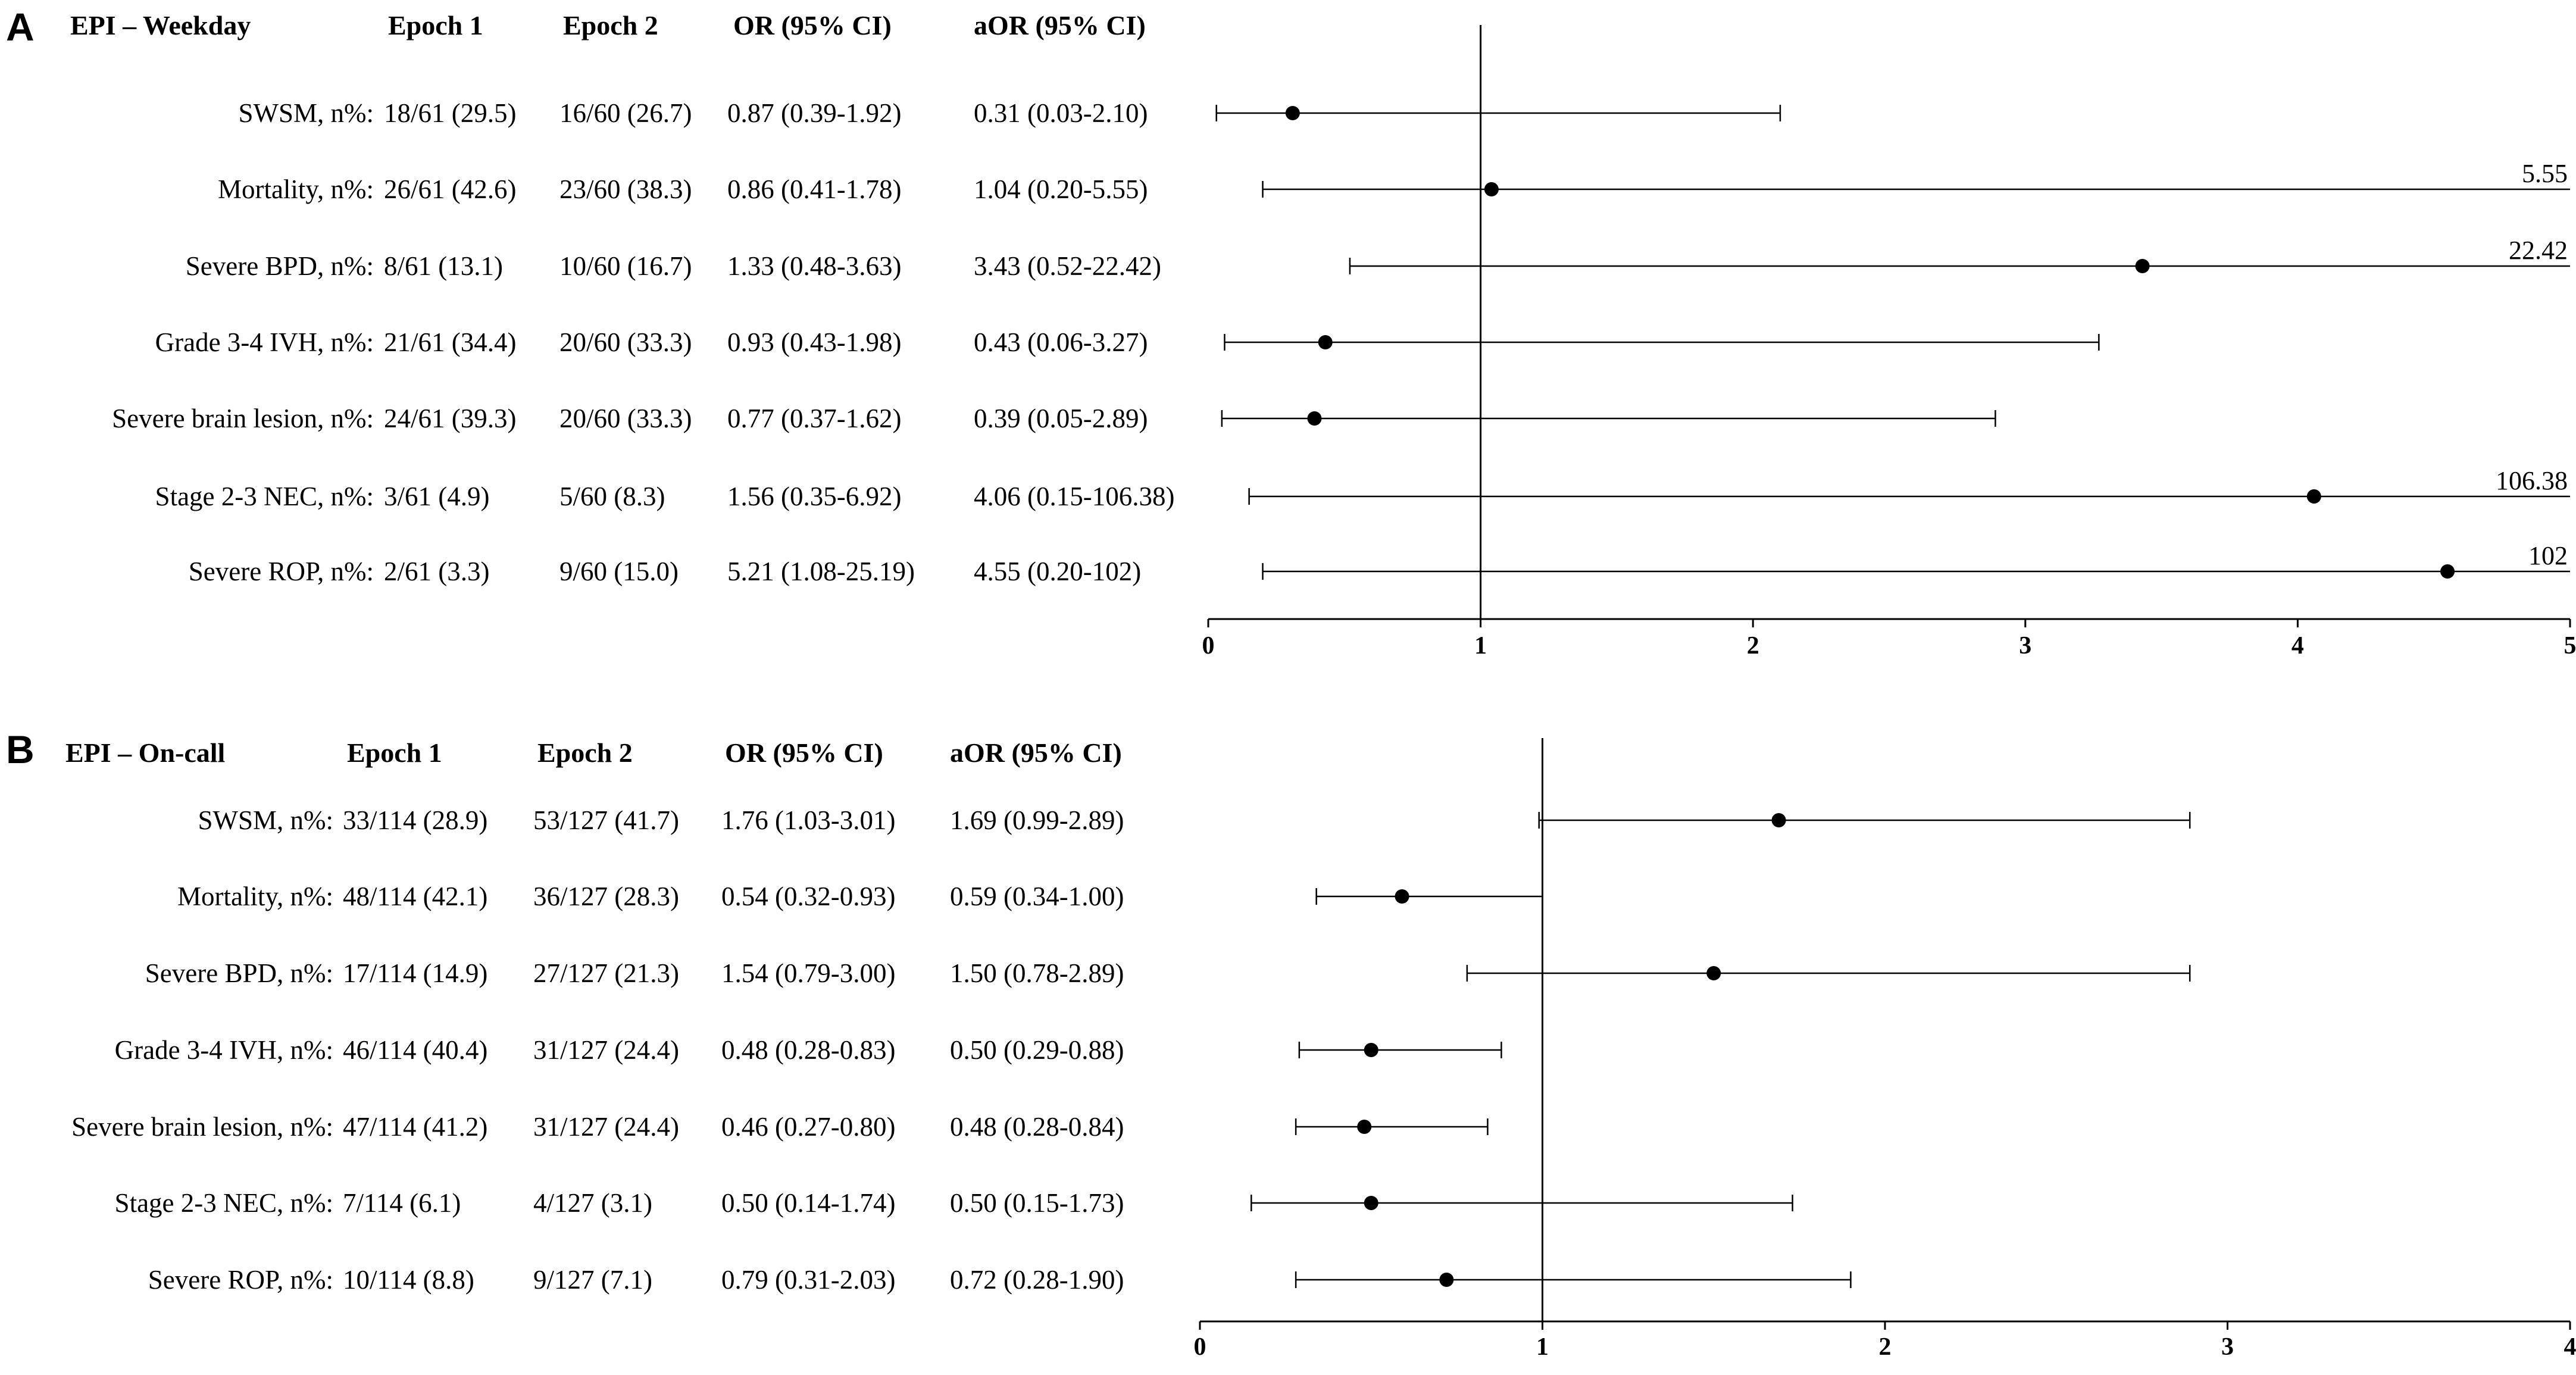 The height and width of the screenshot is (1375, 2576). What do you see at coordinates (281, 571) in the screenshot?
I see `row-label: Severe ROP, n%:` at bounding box center [281, 571].